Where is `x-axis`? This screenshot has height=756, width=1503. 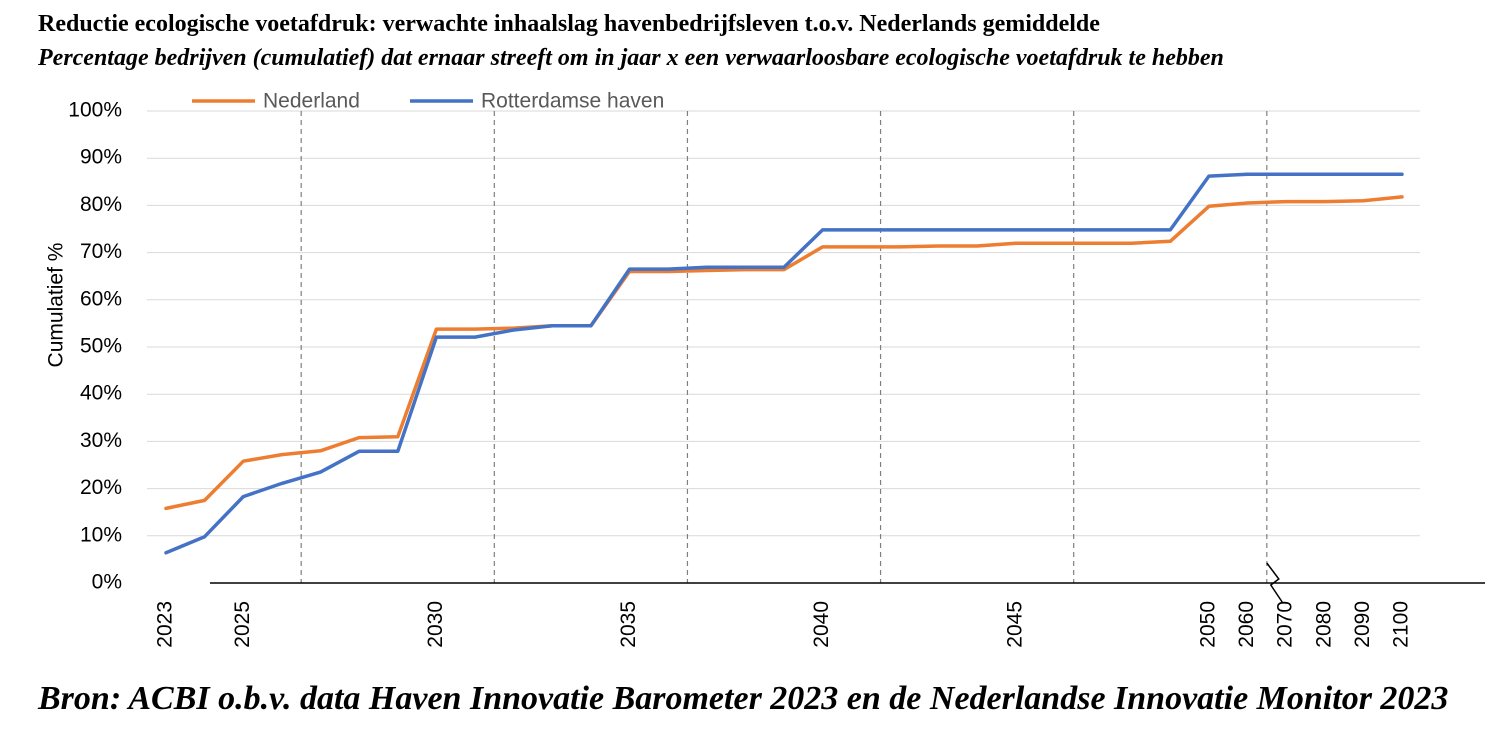
x-axis is located at coordinates (847, 583).